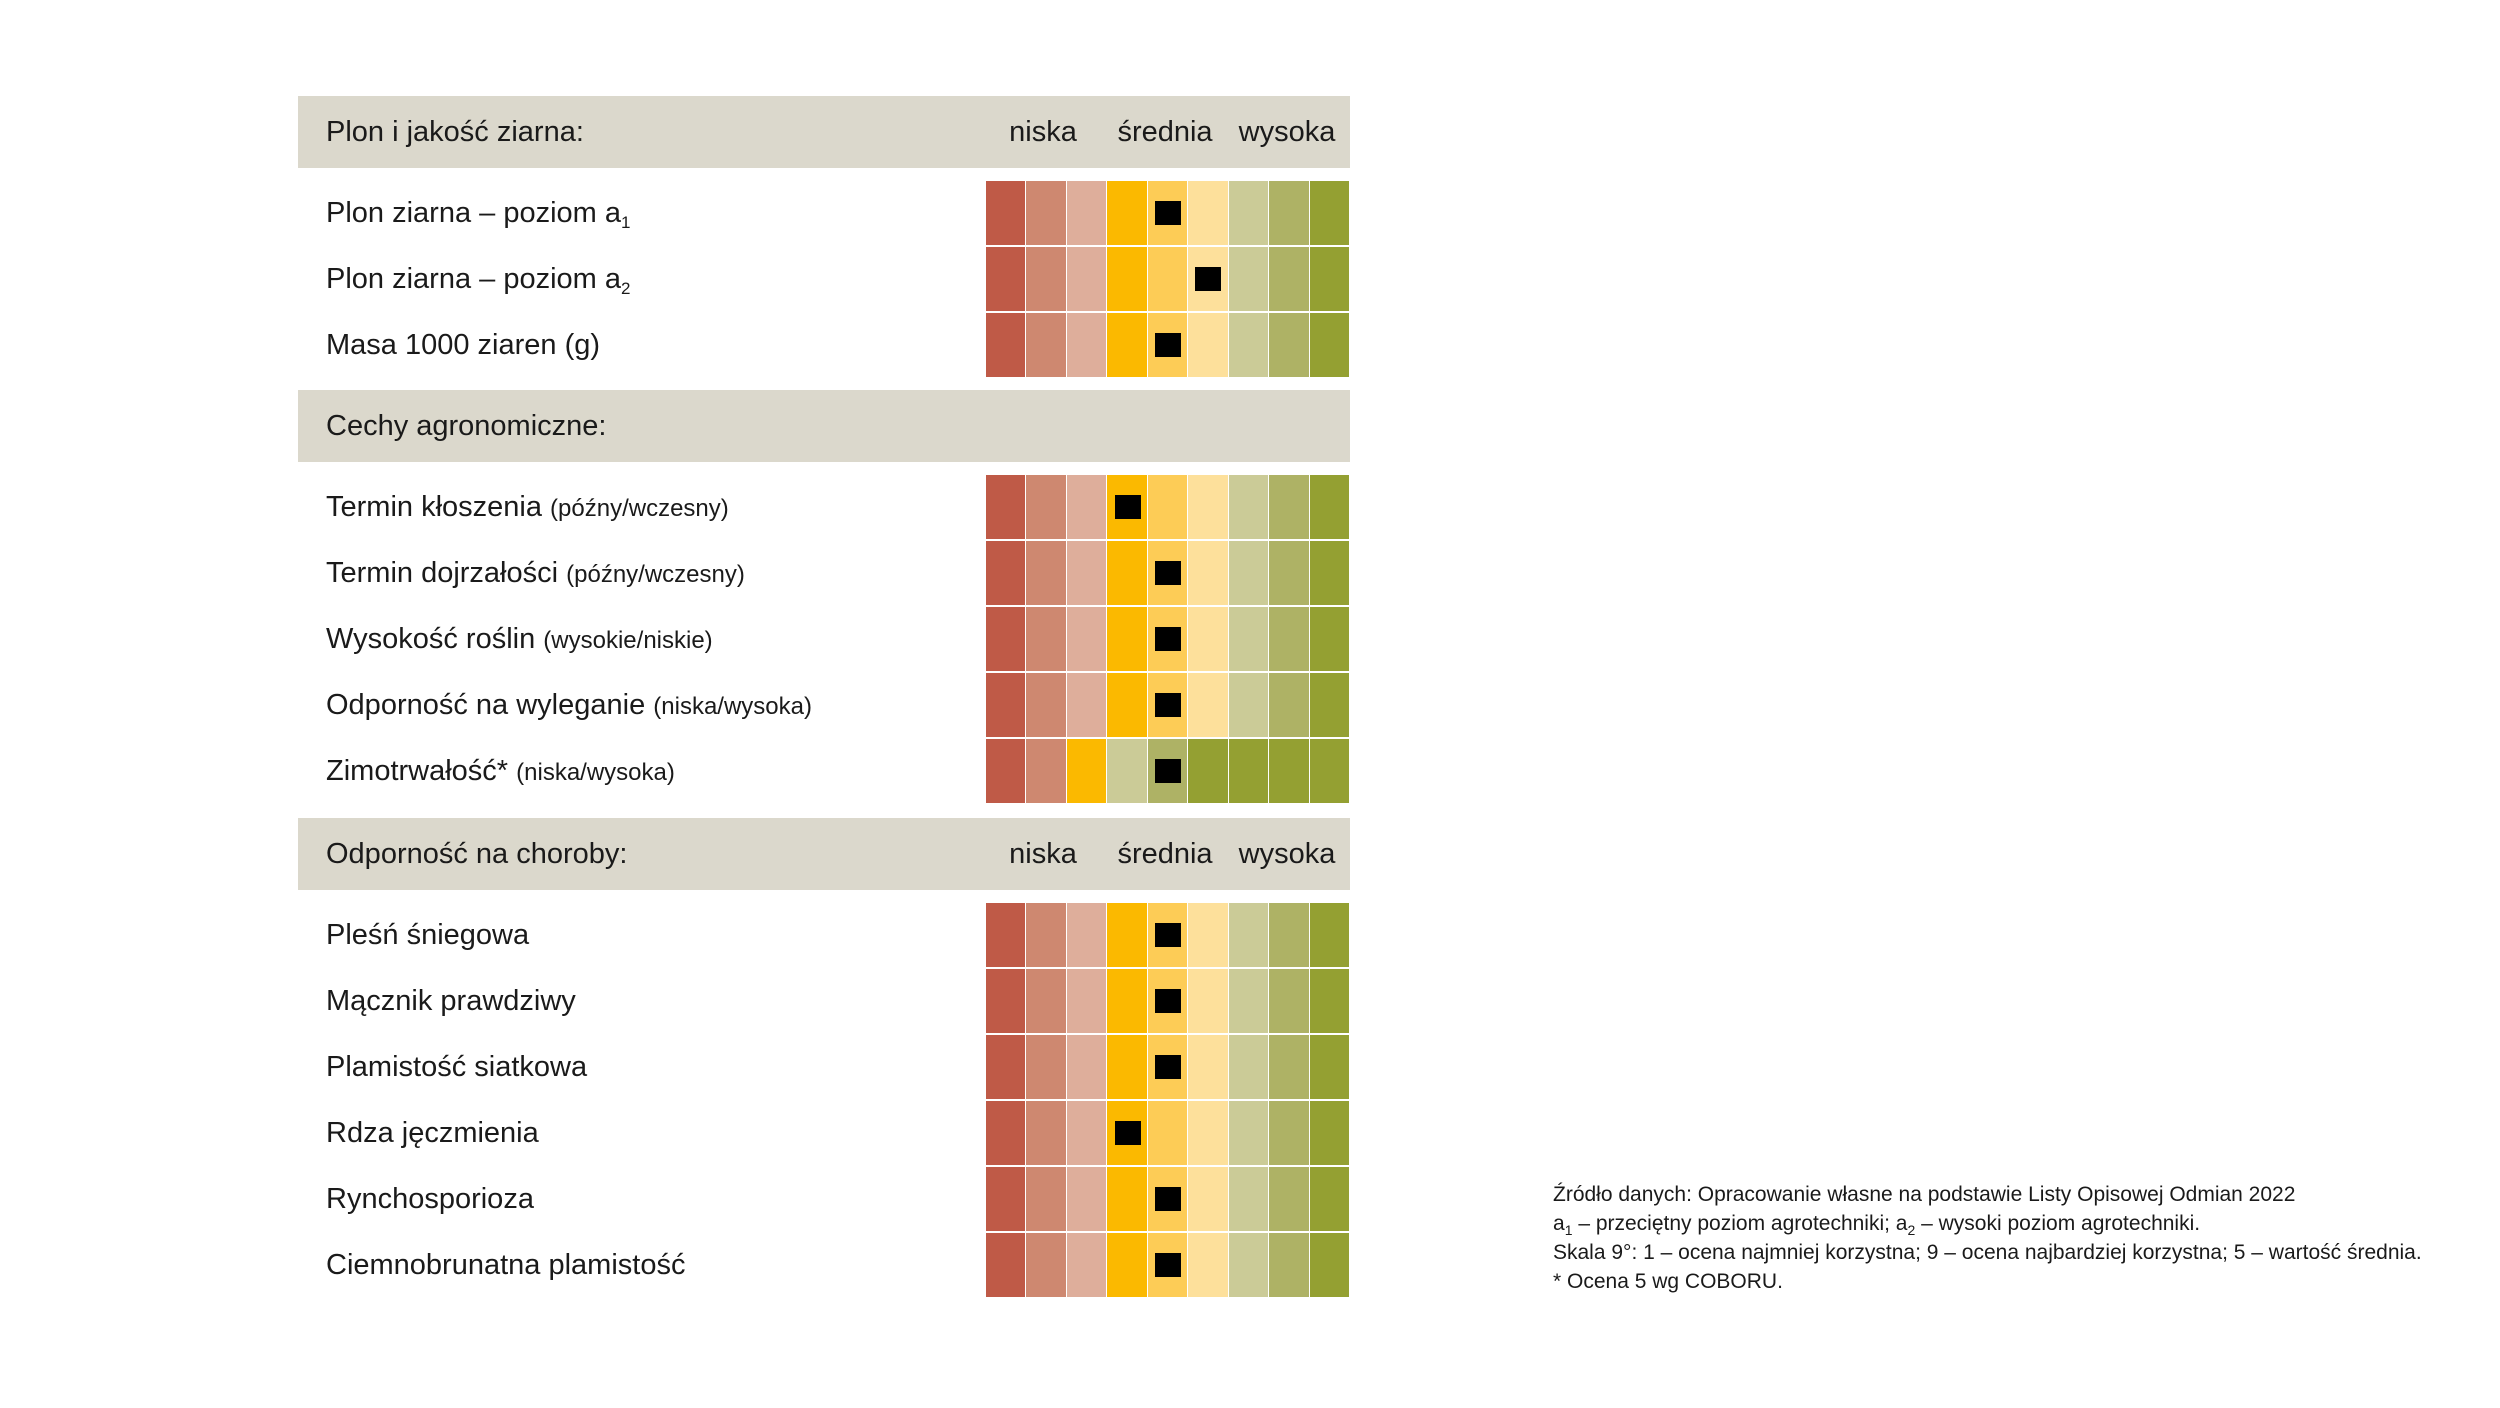 This screenshot has width=2500, height=1408. What do you see at coordinates (824, 132) in the screenshot?
I see `section-header: Plon i jakość ziarna: niska średnia wysoka` at bounding box center [824, 132].